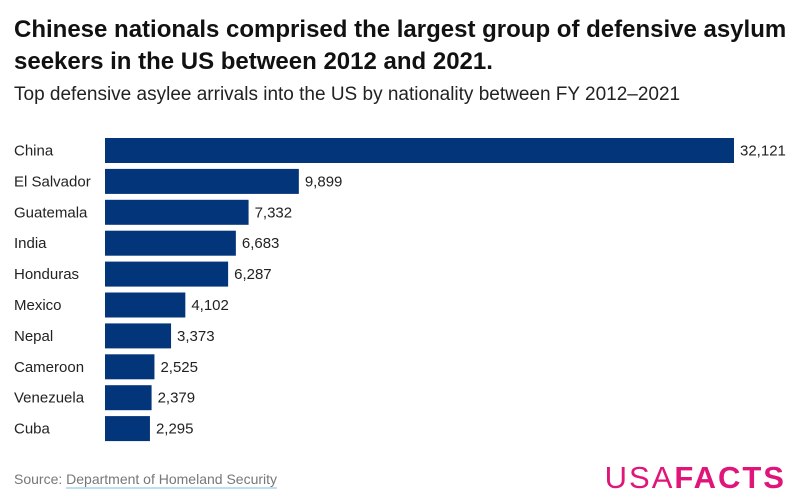 The height and width of the screenshot is (504, 800). I want to click on bar-cuba, so click(127, 429).